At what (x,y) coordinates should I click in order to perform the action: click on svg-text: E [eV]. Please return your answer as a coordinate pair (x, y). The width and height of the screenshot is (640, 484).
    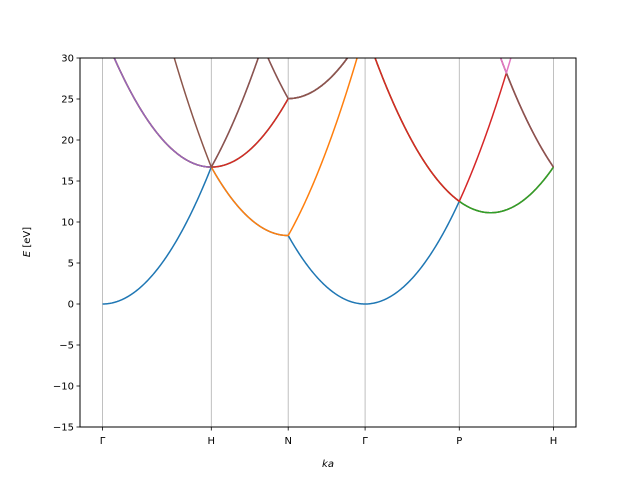
    Looking at the image, I should click on (27, 242).